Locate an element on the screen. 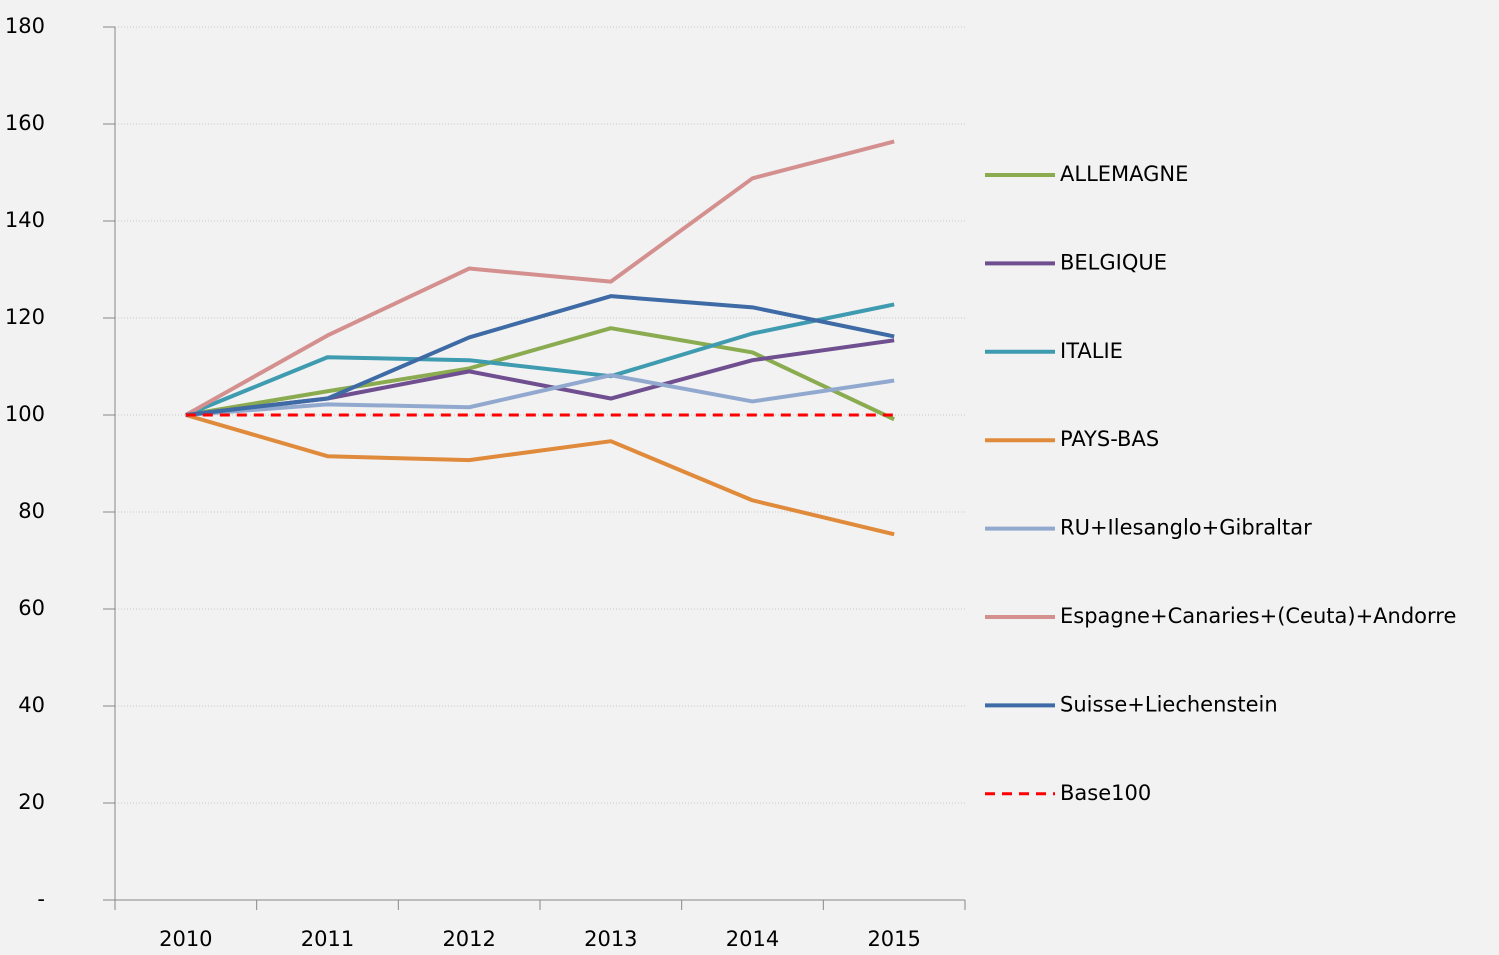  x-tick-label: 2010 is located at coordinates (185, 939).